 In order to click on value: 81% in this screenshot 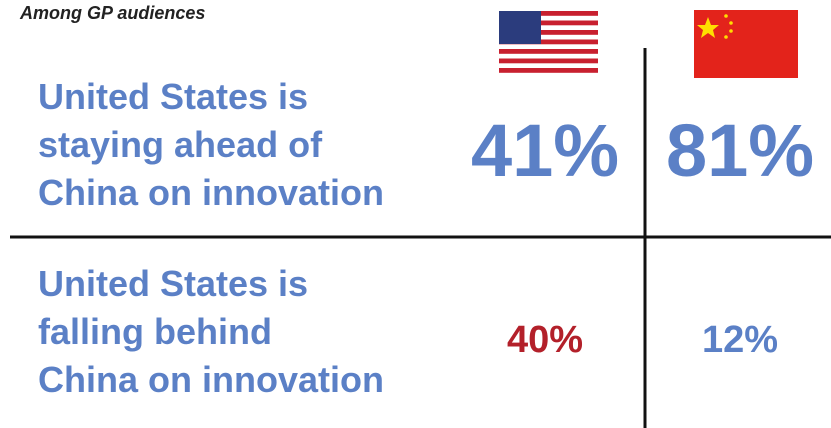, I will do `click(740, 150)`.